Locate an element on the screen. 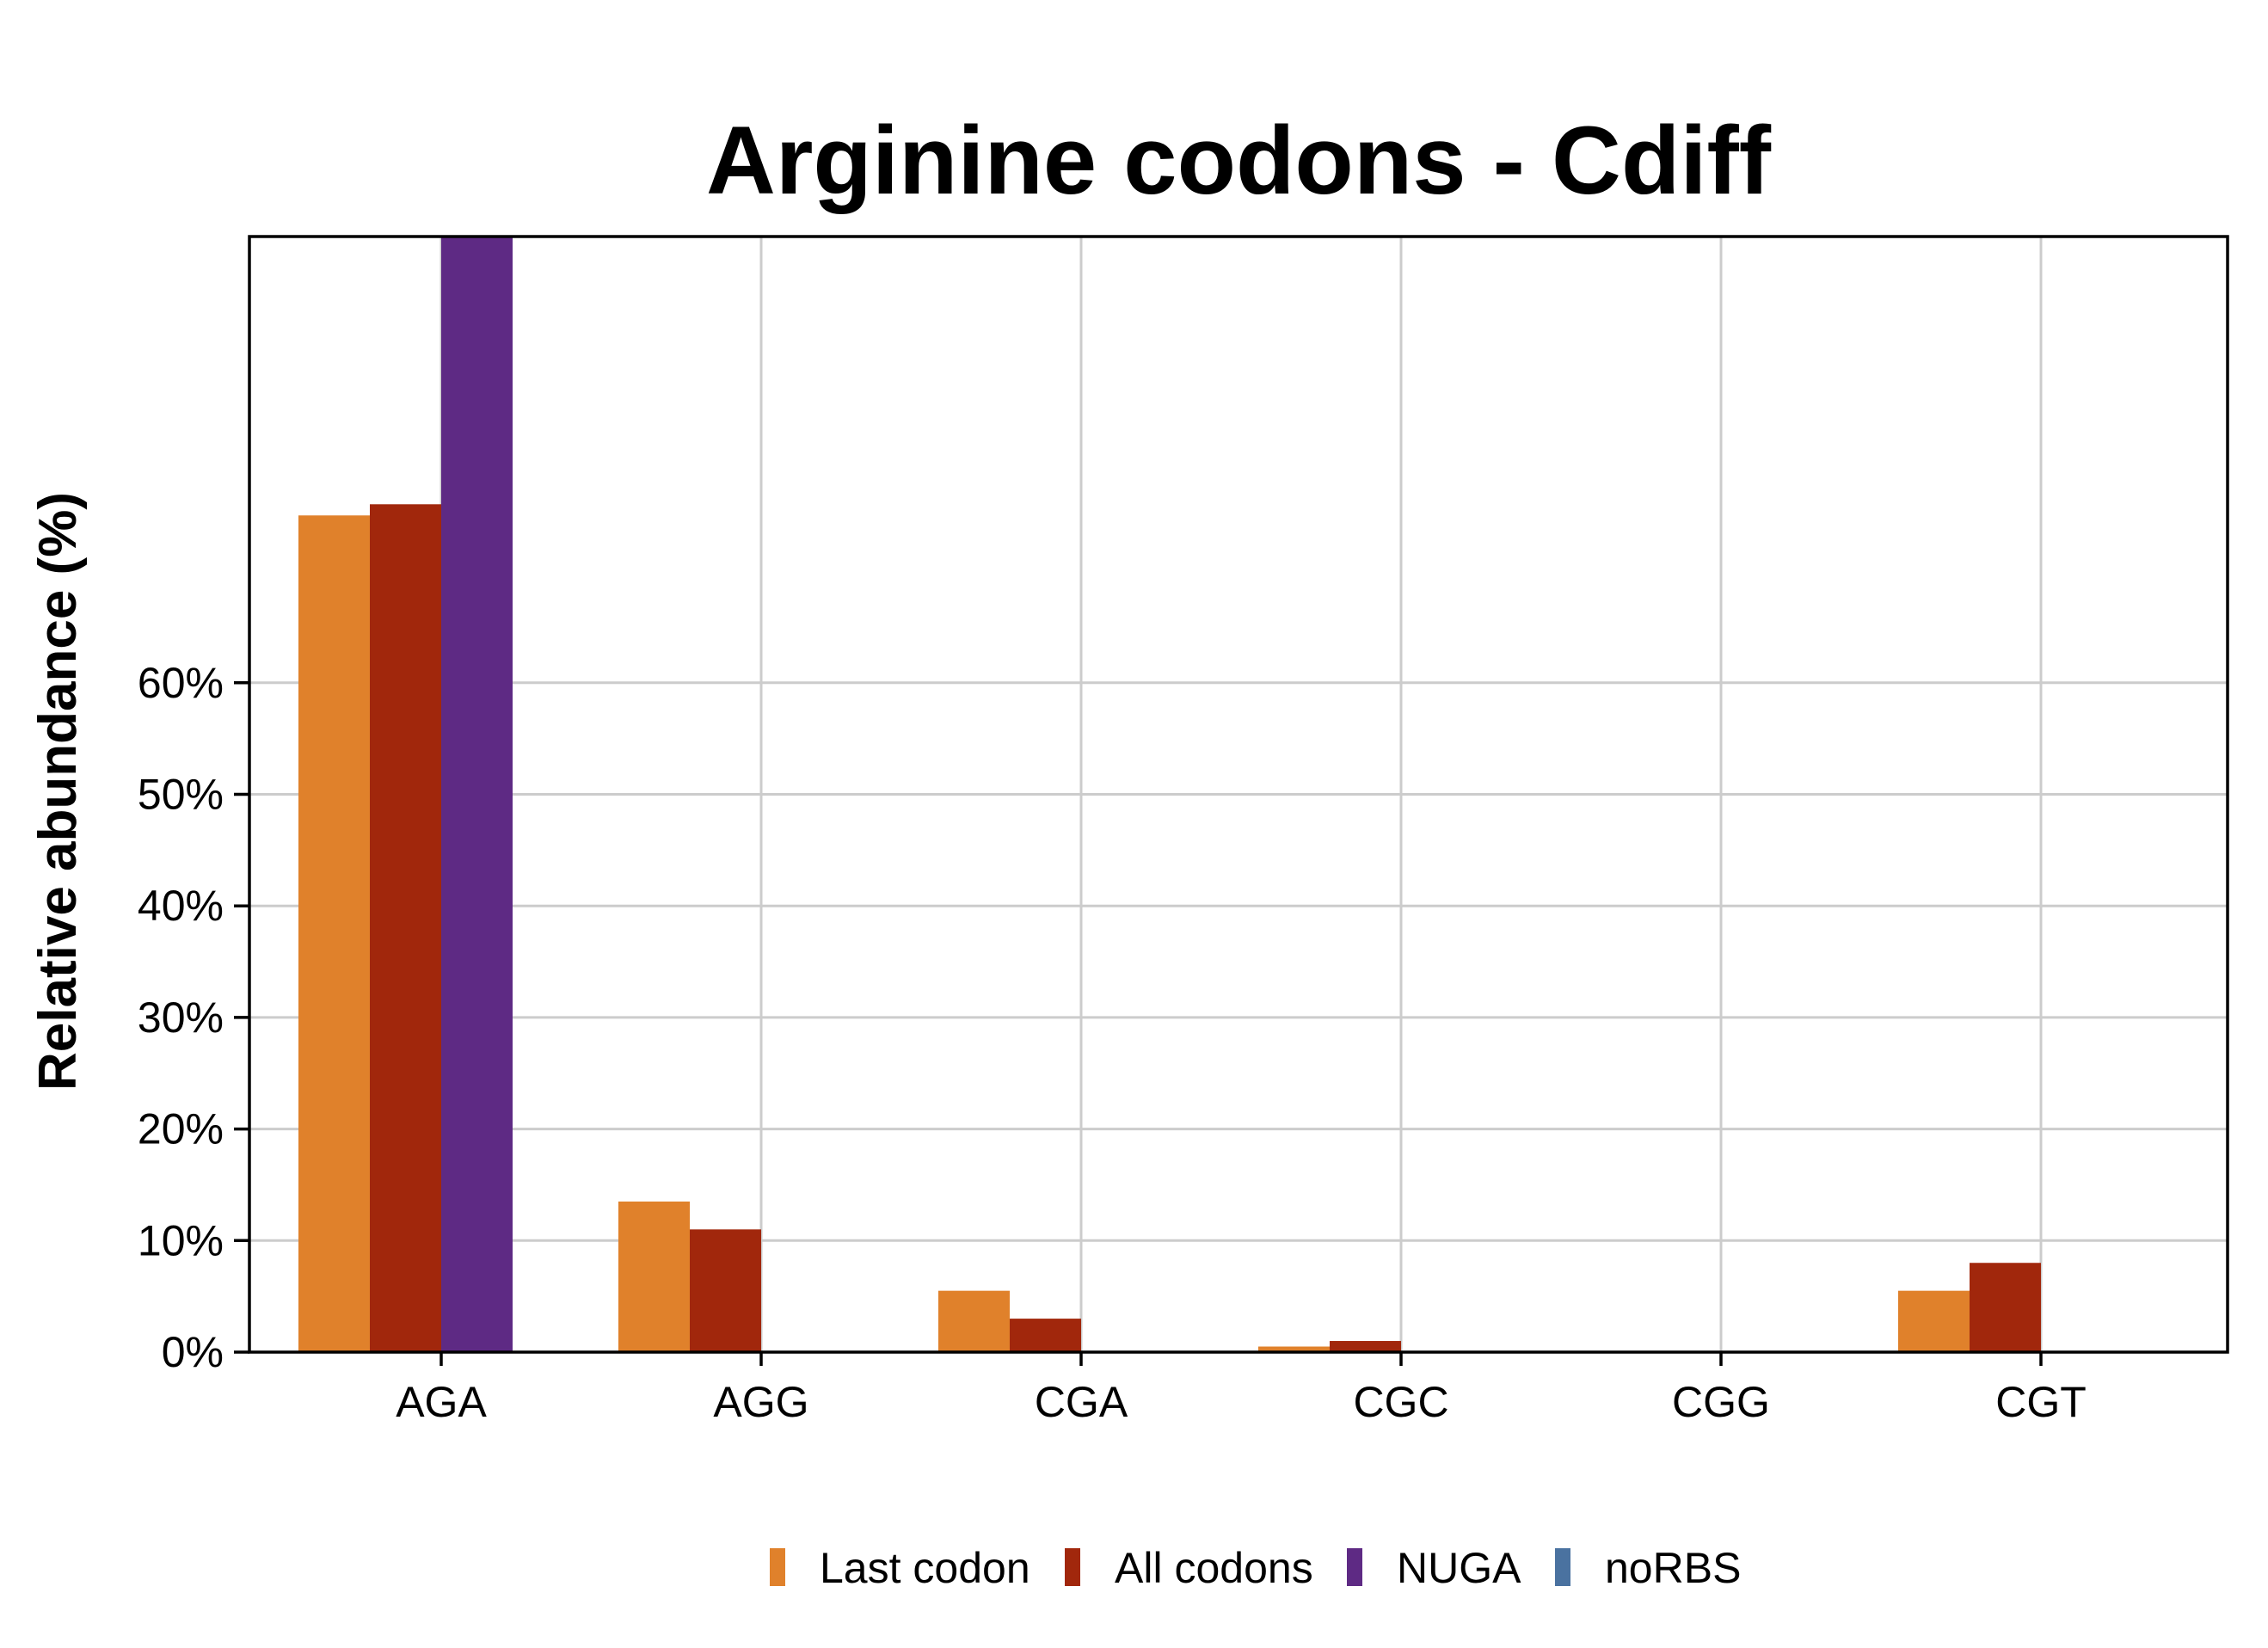 Image resolution: width=2268 pixels, height=1648 pixels. bar-last-codon-agg is located at coordinates (654, 1276).